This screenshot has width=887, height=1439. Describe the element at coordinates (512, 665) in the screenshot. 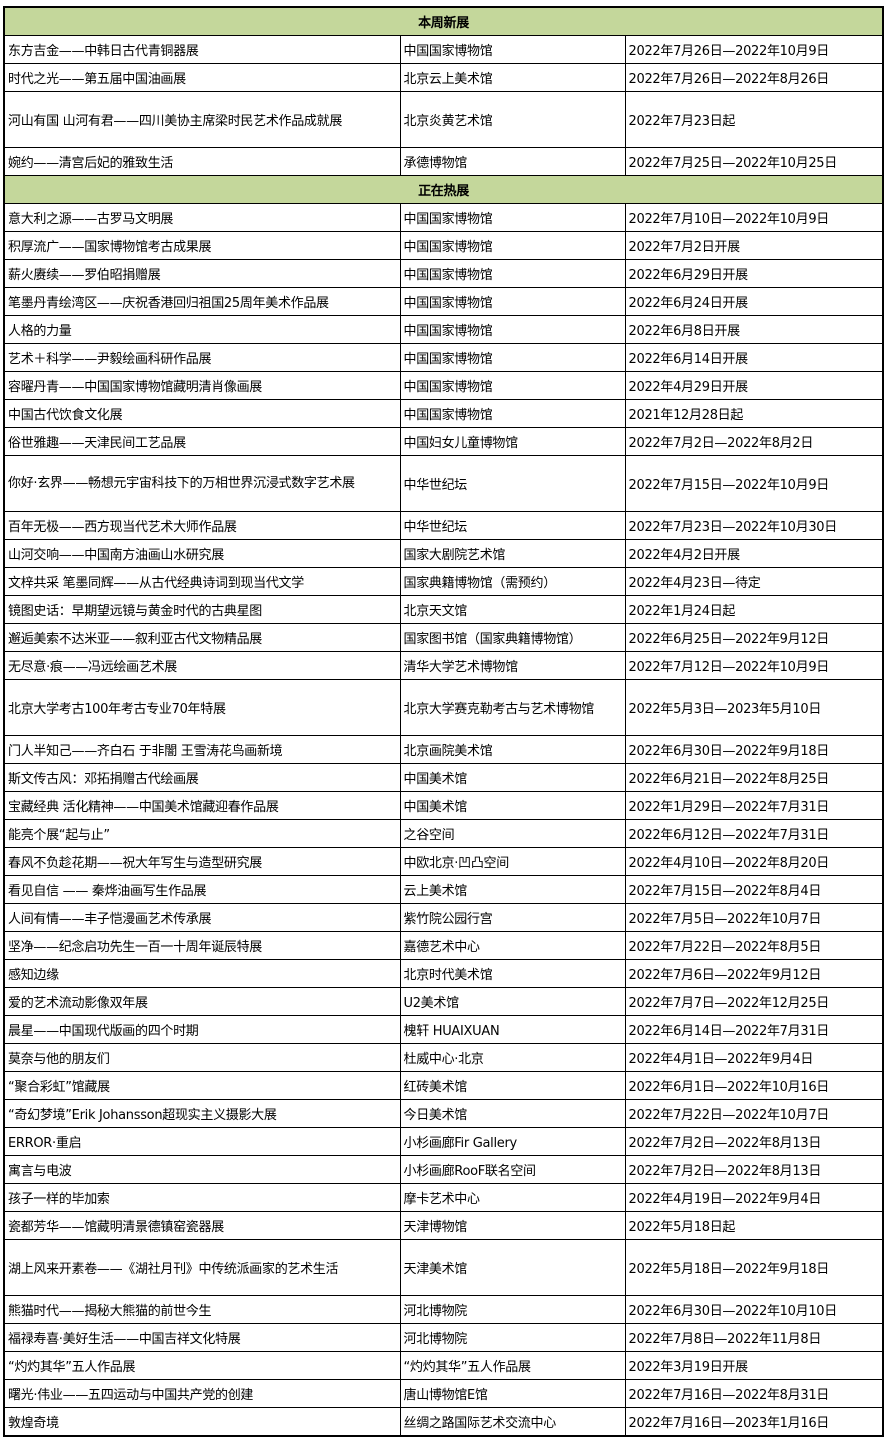

I see `venue-cell: 清华大学艺术博物馆` at that location.